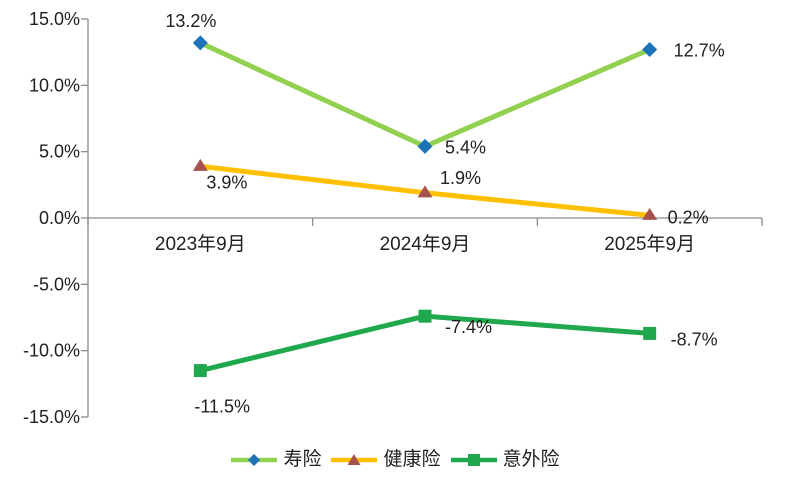 The height and width of the screenshot is (500, 791). Describe the element at coordinates (226, 182) in the screenshot. I see `data-label-health-0: 3.9%` at that location.